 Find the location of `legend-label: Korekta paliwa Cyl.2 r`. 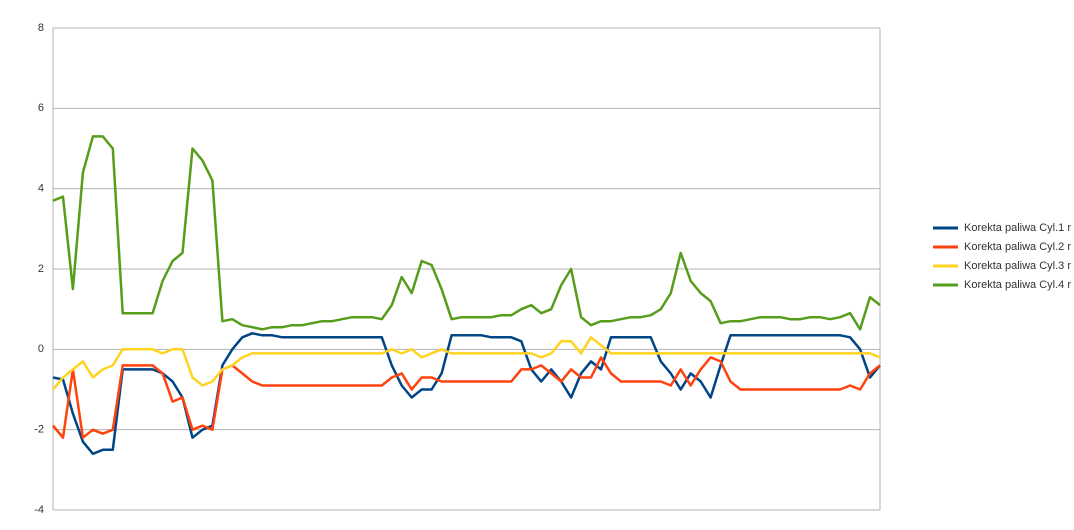

legend-label: Korekta paliwa Cyl.2 r is located at coordinates (1017, 247).